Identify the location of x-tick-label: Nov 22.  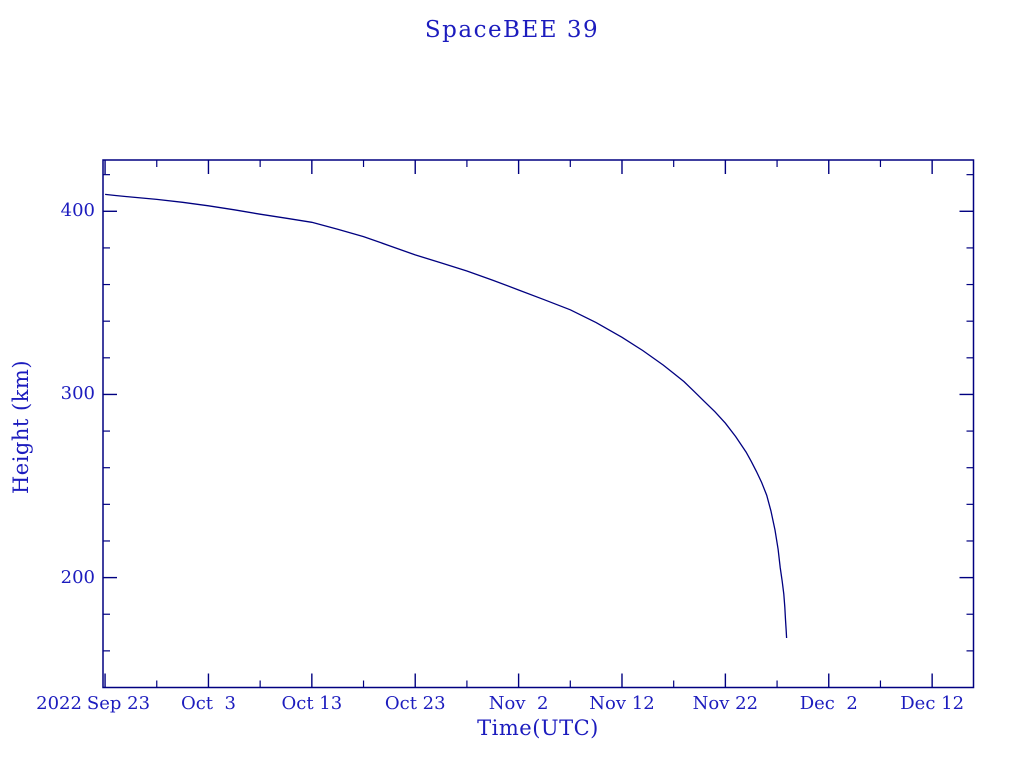
(725, 703).